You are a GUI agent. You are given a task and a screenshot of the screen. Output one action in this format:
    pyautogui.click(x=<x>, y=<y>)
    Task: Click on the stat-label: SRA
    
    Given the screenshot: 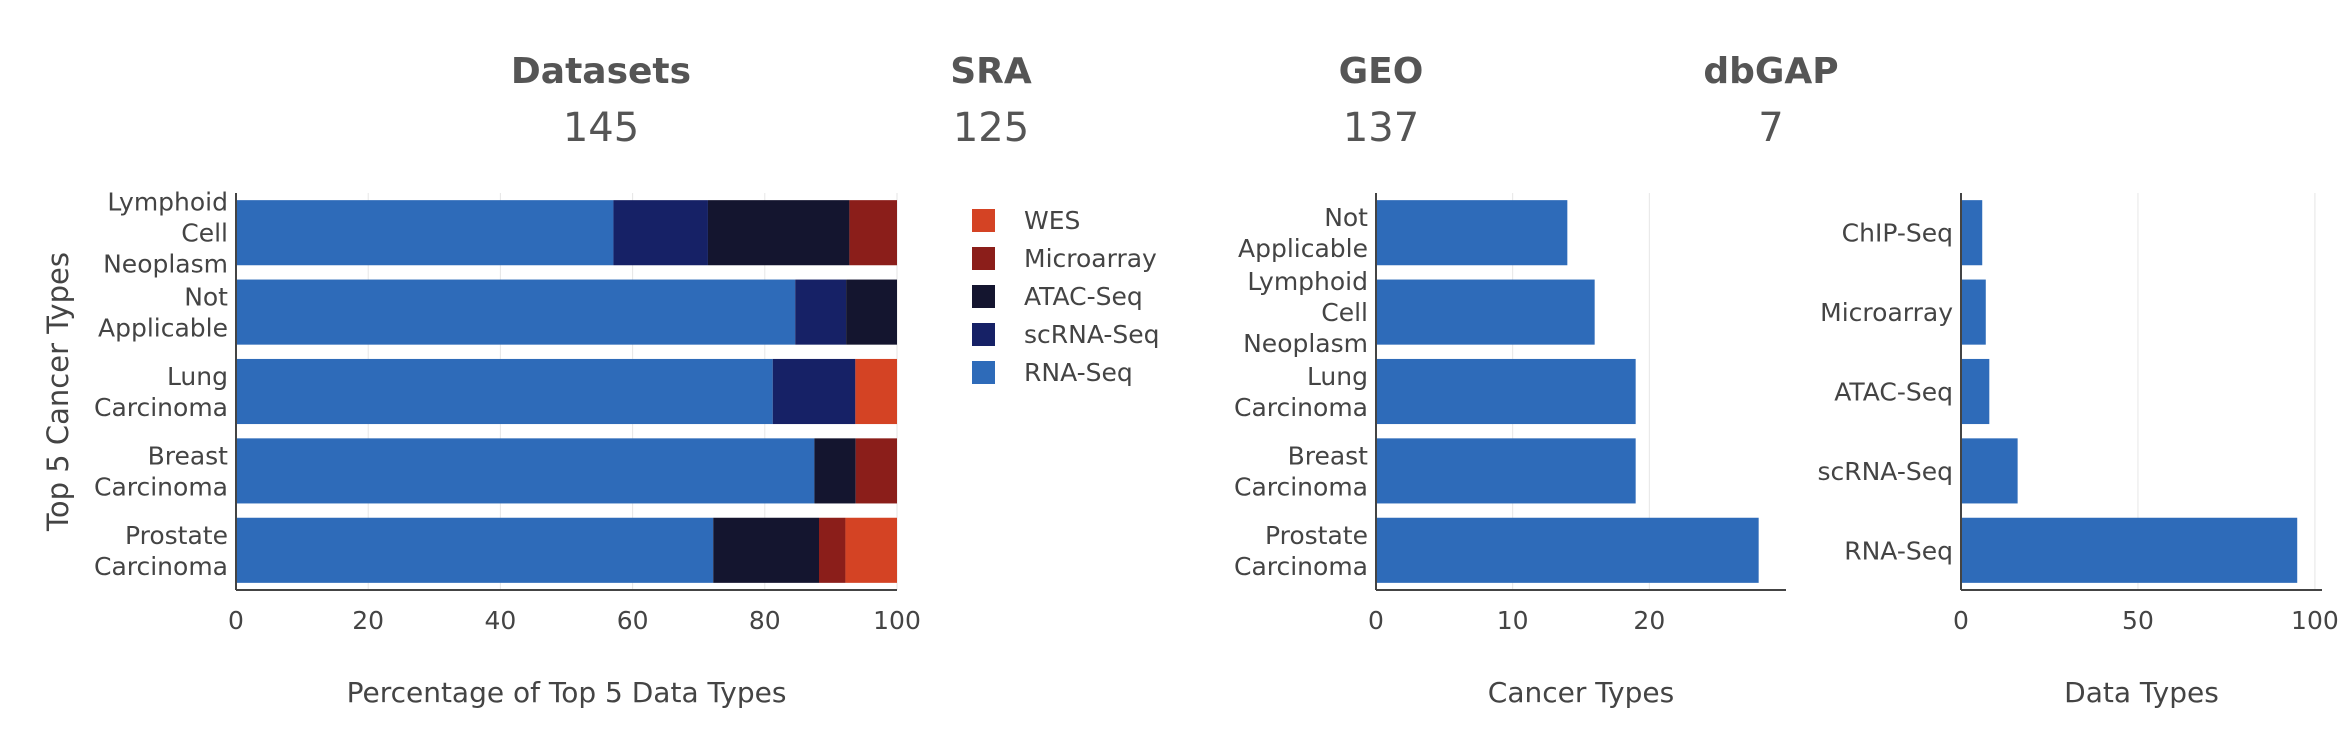 What is the action you would take?
    pyautogui.click(x=991, y=71)
    